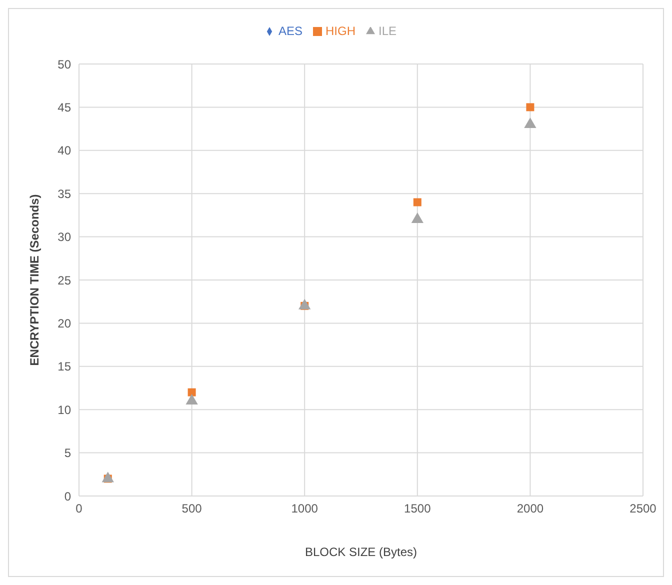  What do you see at coordinates (304, 509) in the screenshot?
I see `x-tick-label: 1000` at bounding box center [304, 509].